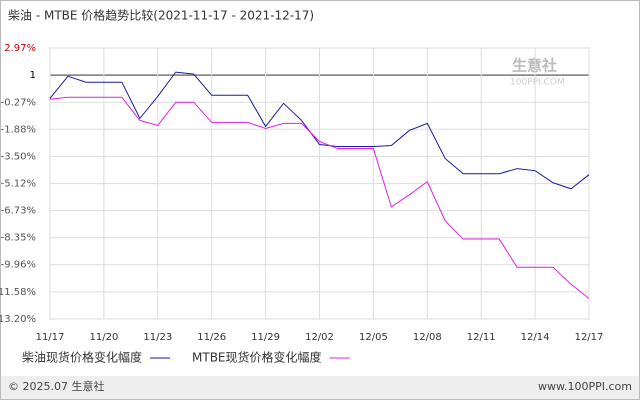 This screenshot has width=640, height=400. Describe the element at coordinates (535, 337) in the screenshot. I see `x-tick-label: 12/14` at that location.